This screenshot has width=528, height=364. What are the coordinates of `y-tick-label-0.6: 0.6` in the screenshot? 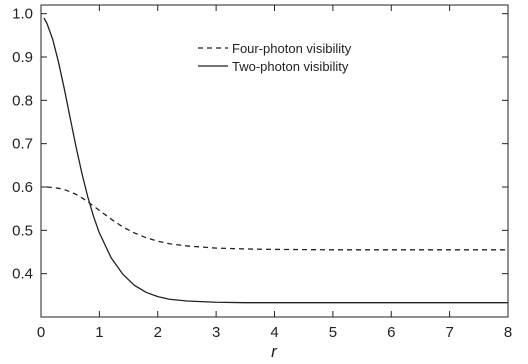 It's located at (22, 187).